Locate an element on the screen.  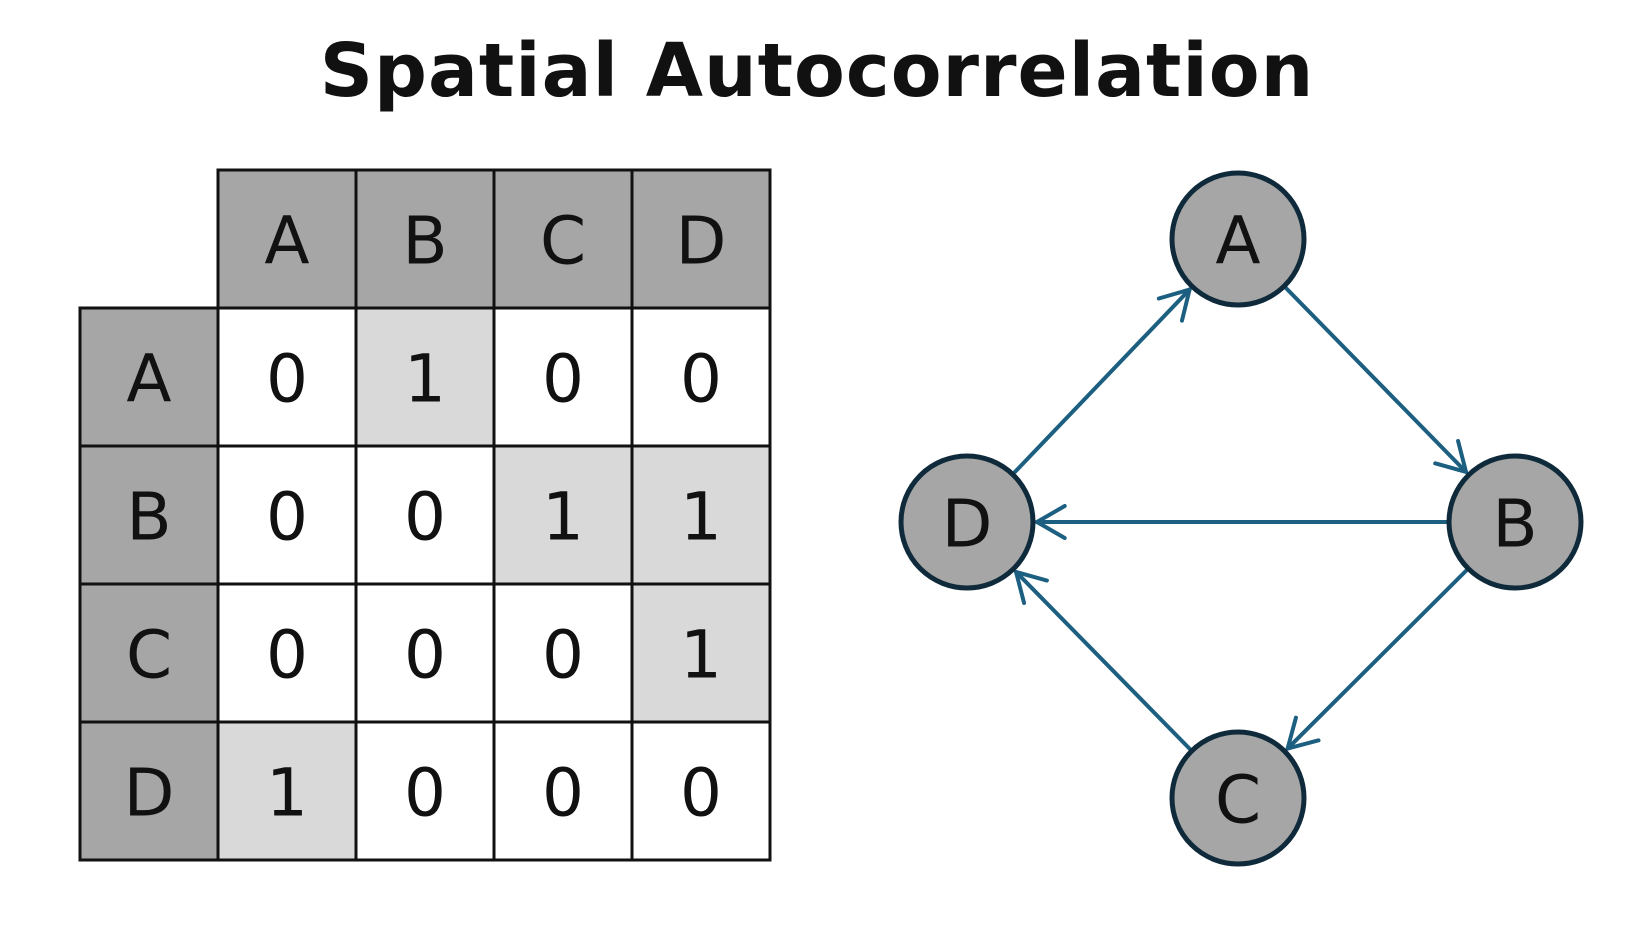
column-header-b is located at coordinates (425, 239).